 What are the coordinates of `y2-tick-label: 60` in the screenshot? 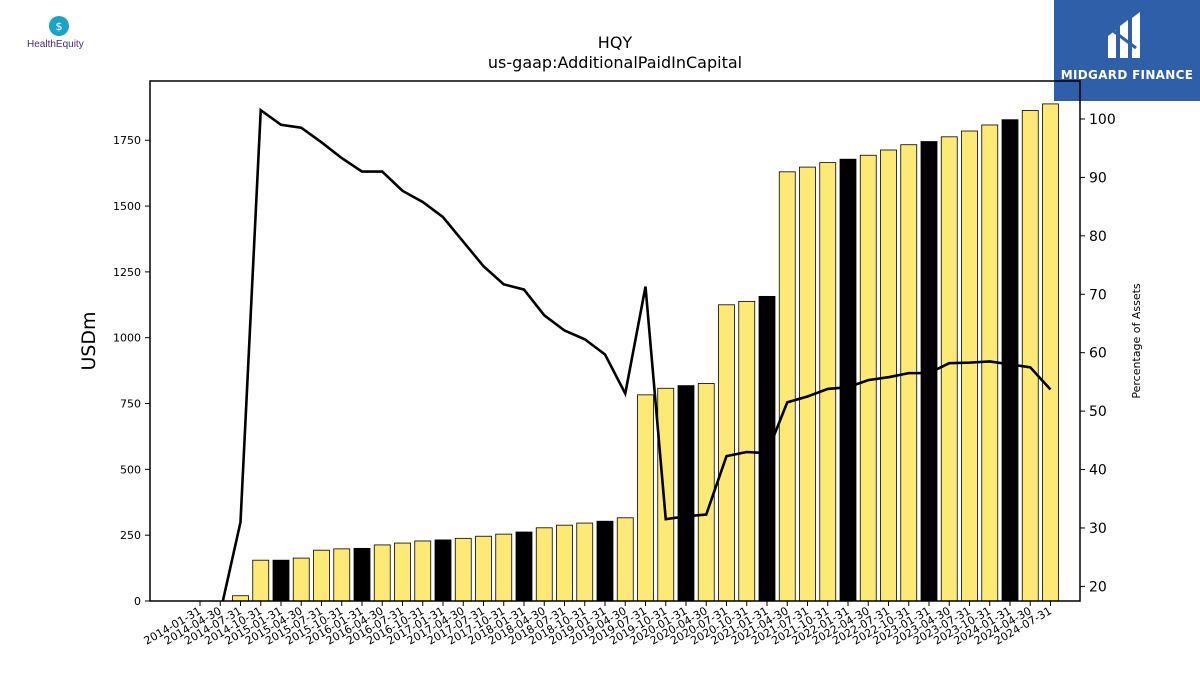 It's located at (1098, 354).